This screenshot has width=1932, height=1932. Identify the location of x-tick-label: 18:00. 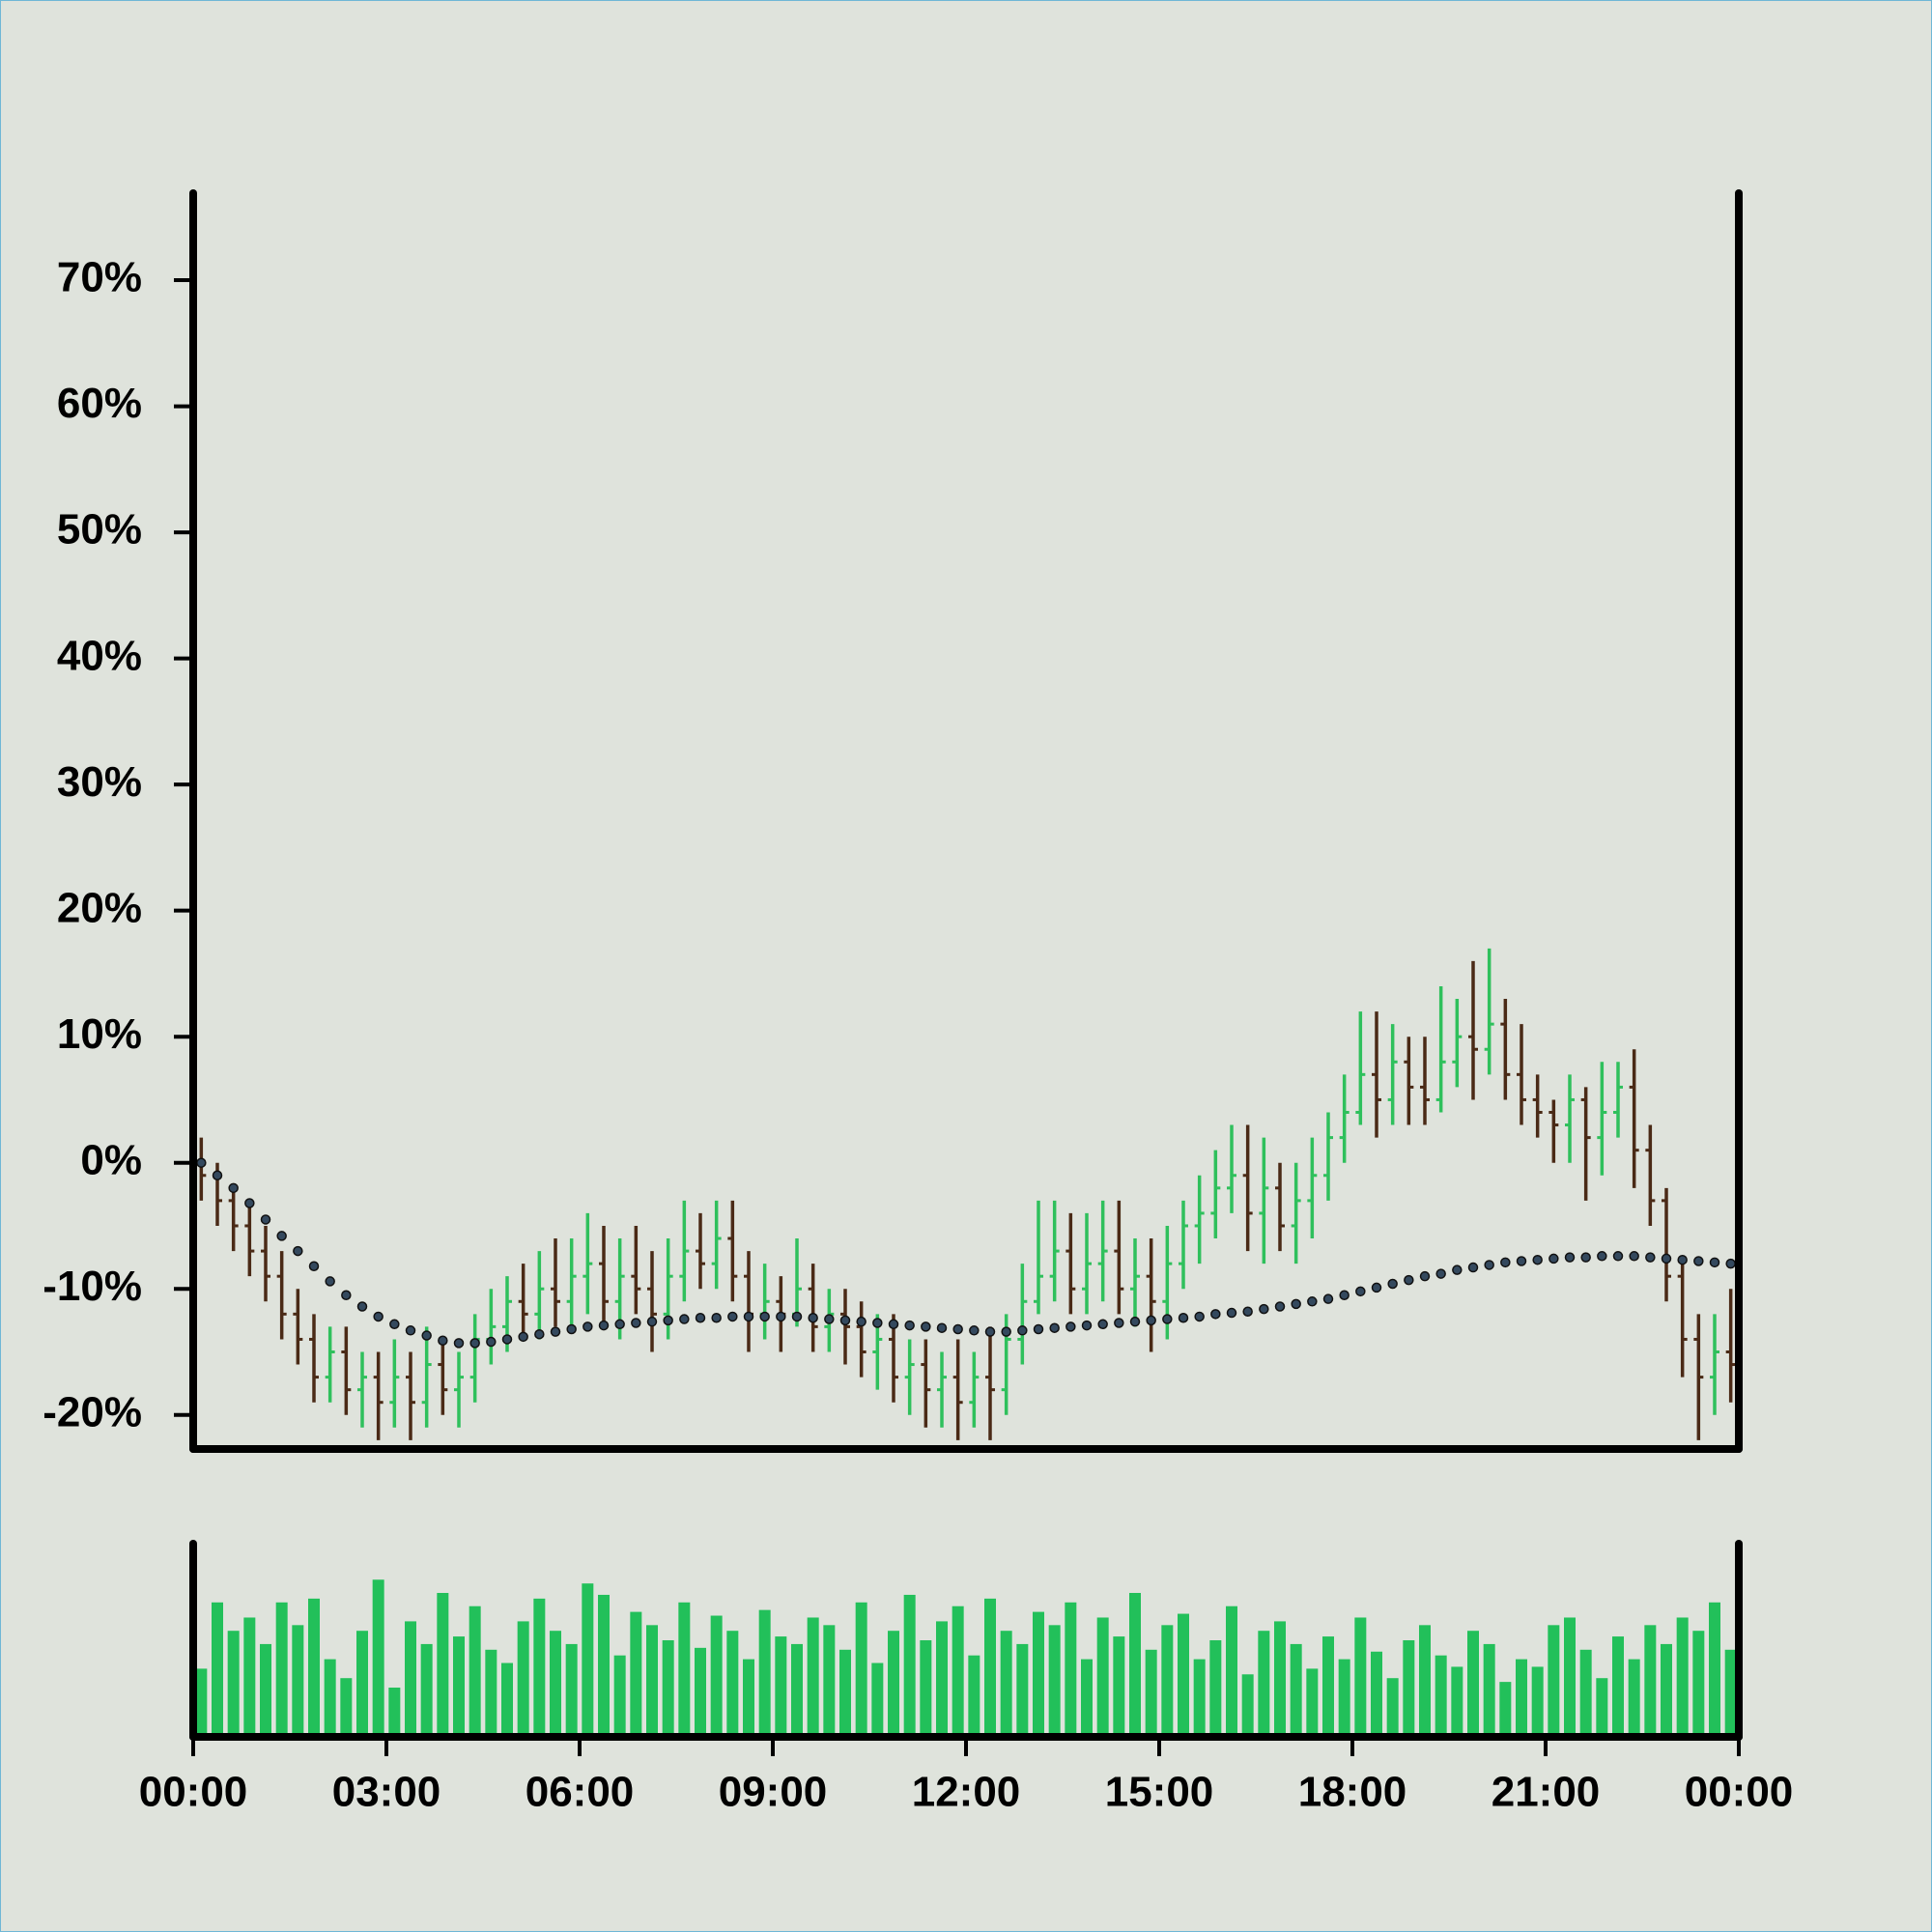
(1352, 1792).